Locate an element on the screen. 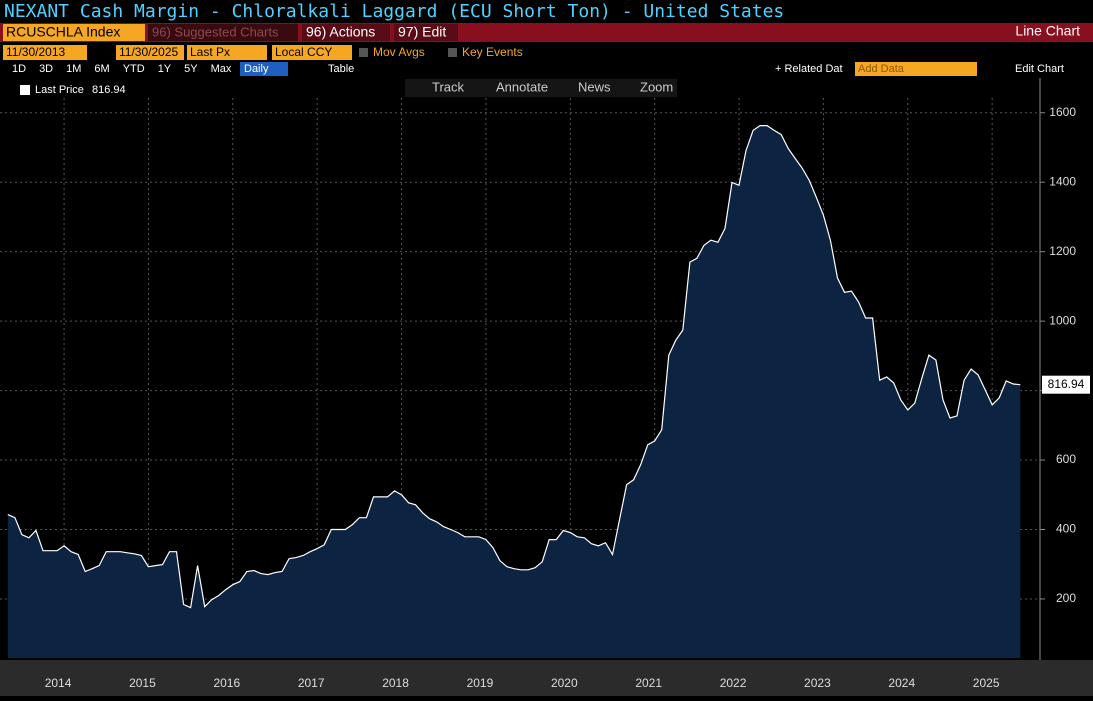 The width and height of the screenshot is (1093, 701). y-tick-label: 1600 is located at coordinates (1062, 112).